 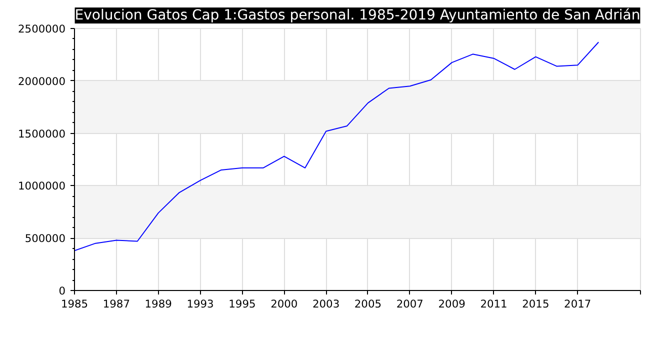 What do you see at coordinates (42, 29) in the screenshot?
I see `y-tick-label: 2500000` at bounding box center [42, 29].